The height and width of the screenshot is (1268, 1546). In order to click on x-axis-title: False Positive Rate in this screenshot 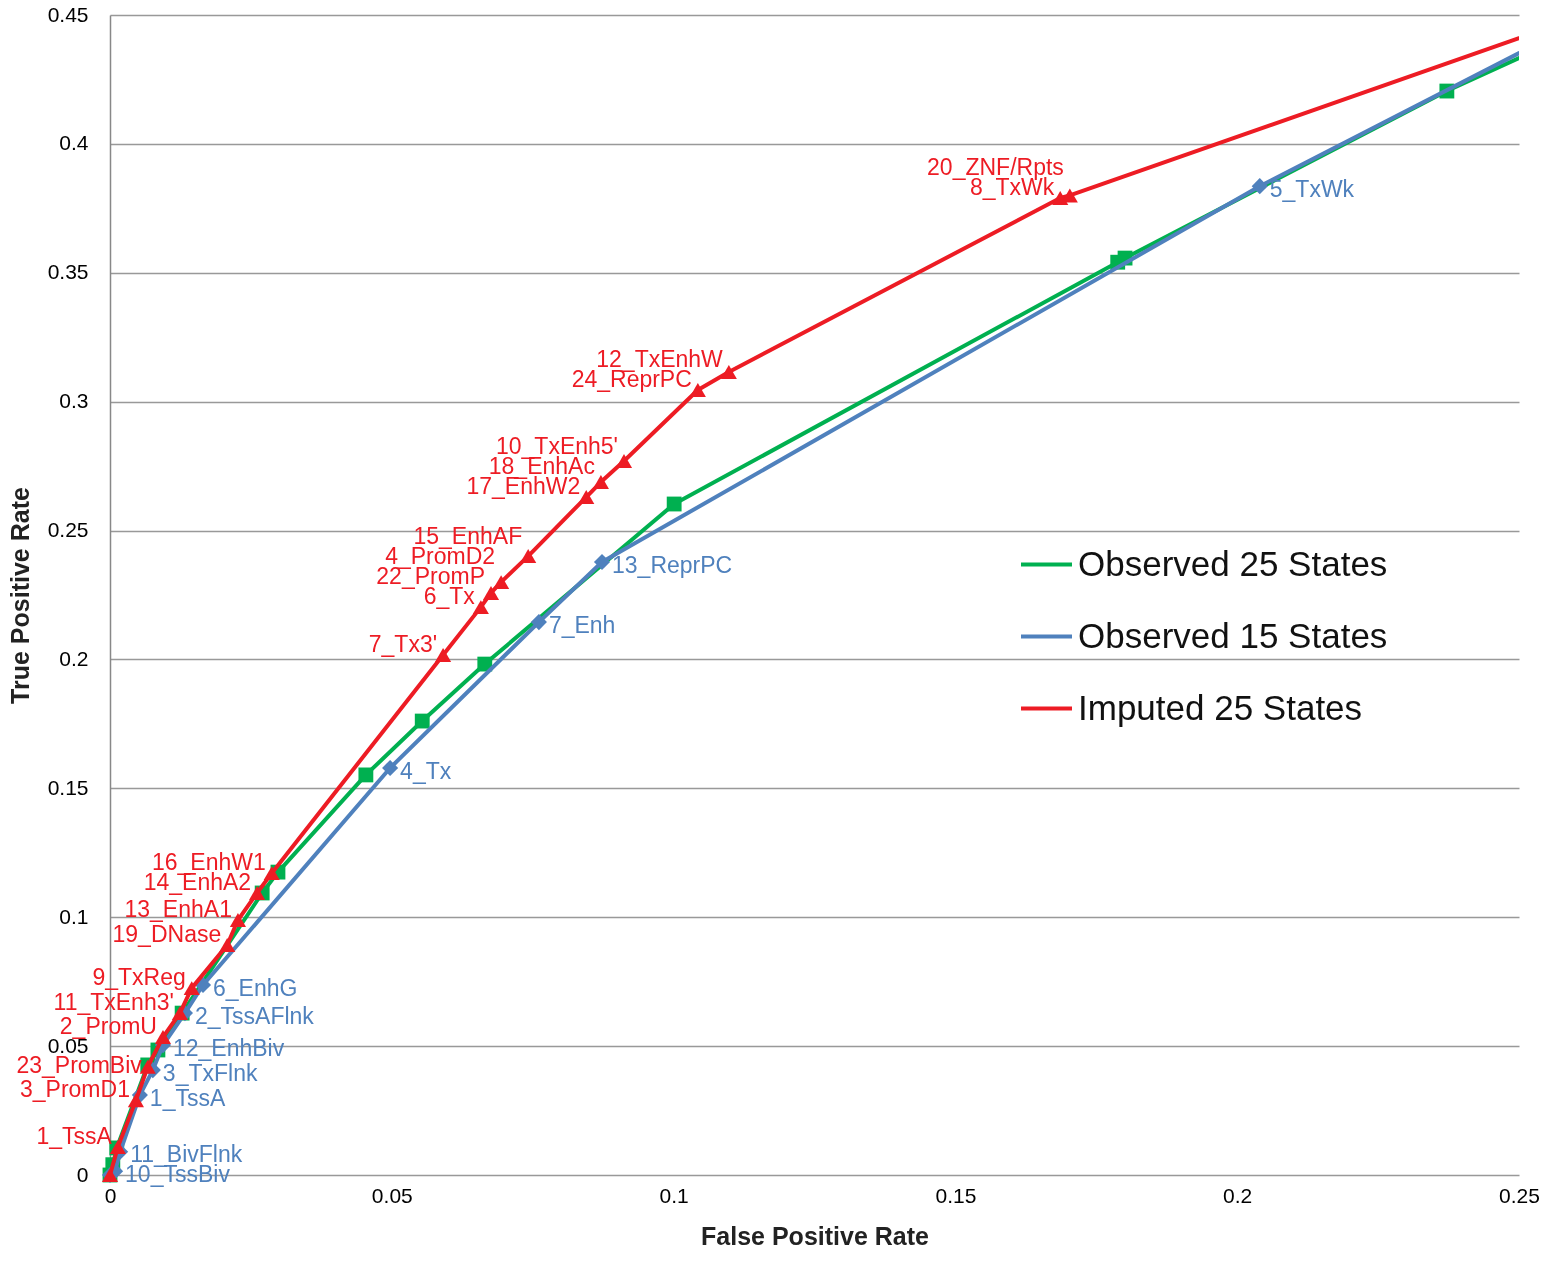, I will do `click(815, 1235)`.